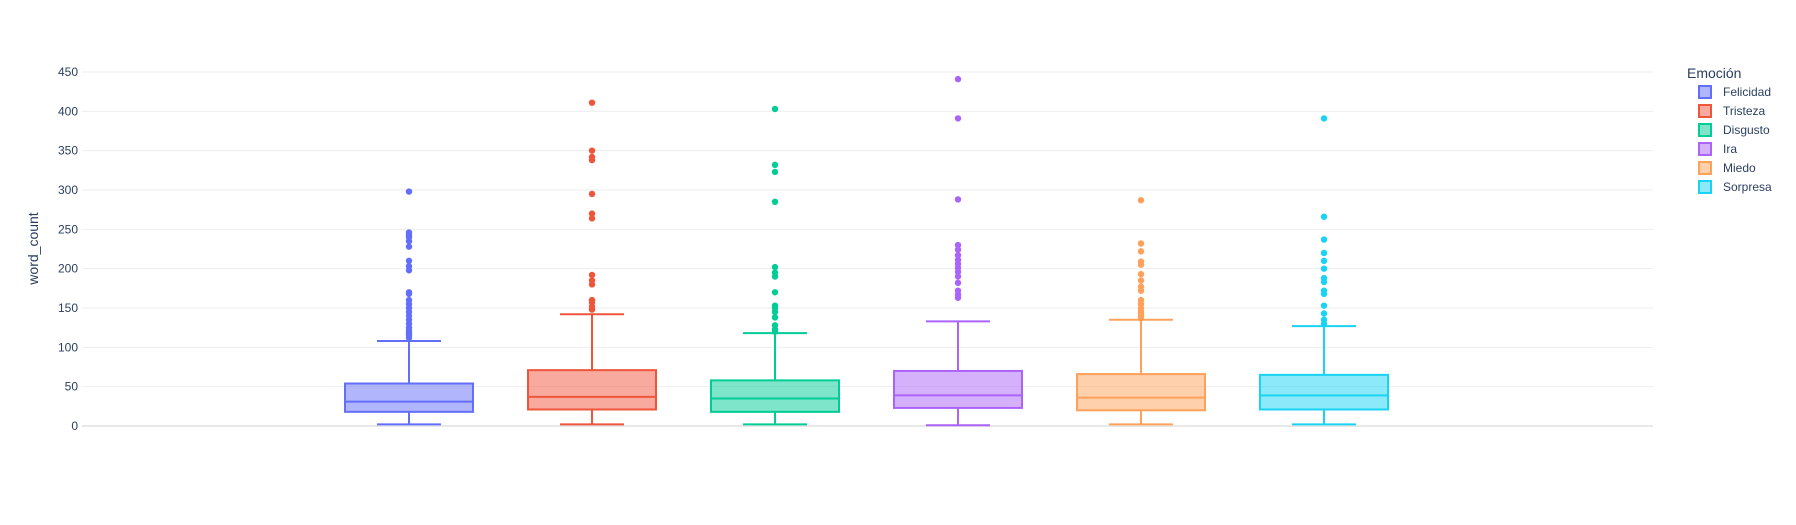 The width and height of the screenshot is (1796, 525). What do you see at coordinates (1141, 311) in the screenshot?
I see `box-miedo` at bounding box center [1141, 311].